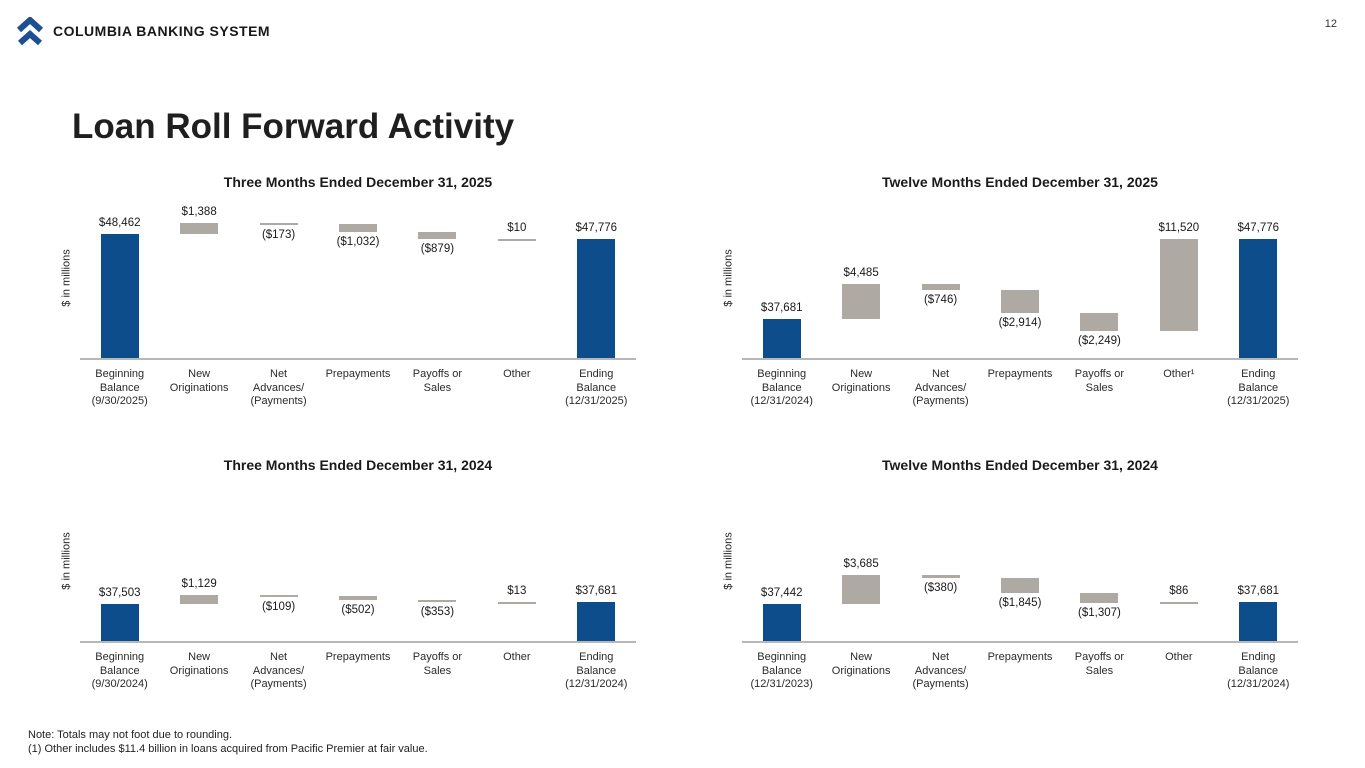 The image size is (1365, 768). Describe the element at coordinates (940, 588) in the screenshot. I see `bar-value-label: ($380)` at that location.